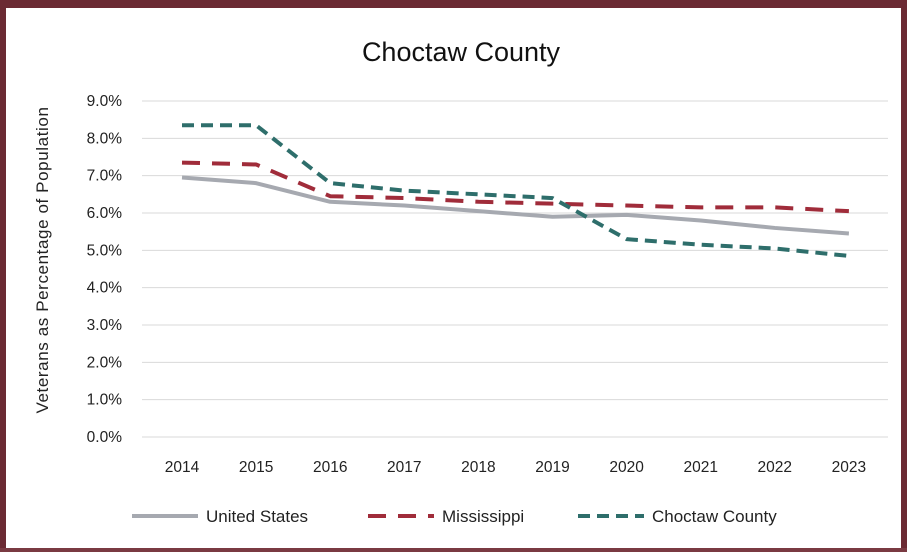 Image resolution: width=907 pixels, height=552 pixels. What do you see at coordinates (105, 288) in the screenshot?
I see `y-tick-label: 4.0%` at bounding box center [105, 288].